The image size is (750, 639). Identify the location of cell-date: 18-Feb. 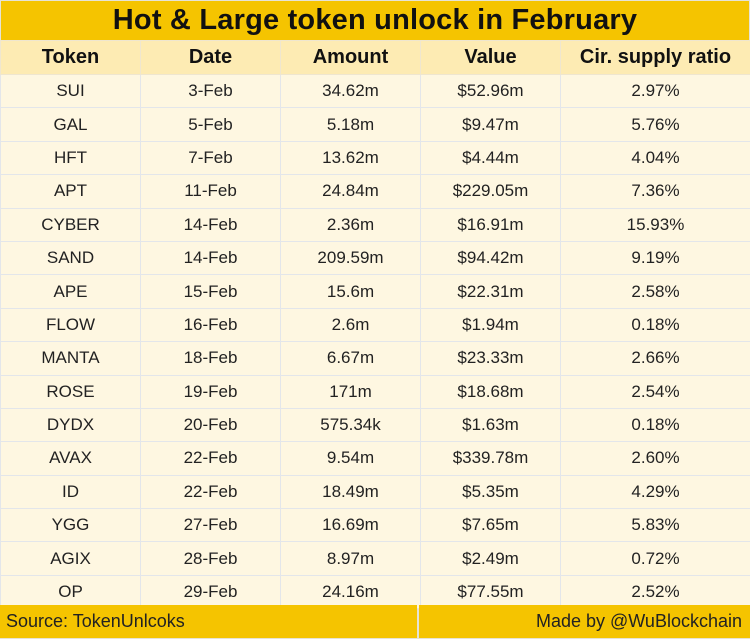
(210, 358).